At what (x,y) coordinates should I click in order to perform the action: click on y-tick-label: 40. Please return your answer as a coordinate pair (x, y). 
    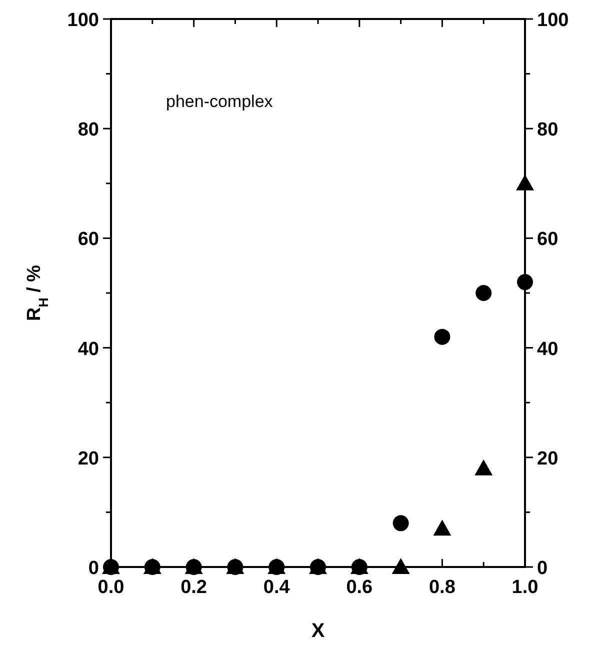
    Looking at the image, I should click on (88, 349).